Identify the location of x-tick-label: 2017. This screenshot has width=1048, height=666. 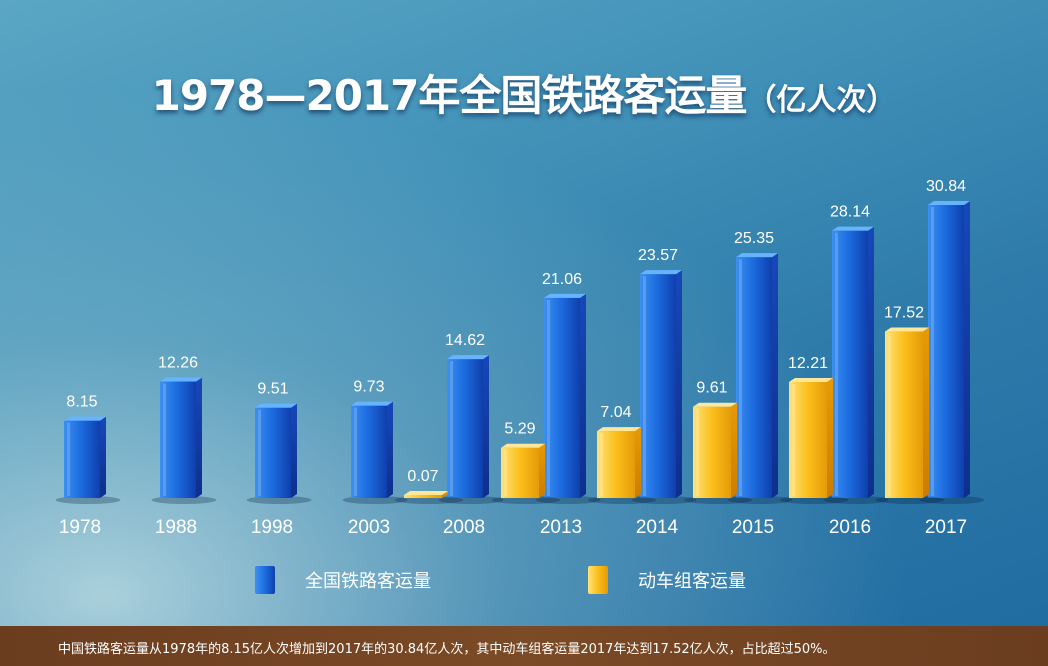
(946, 527).